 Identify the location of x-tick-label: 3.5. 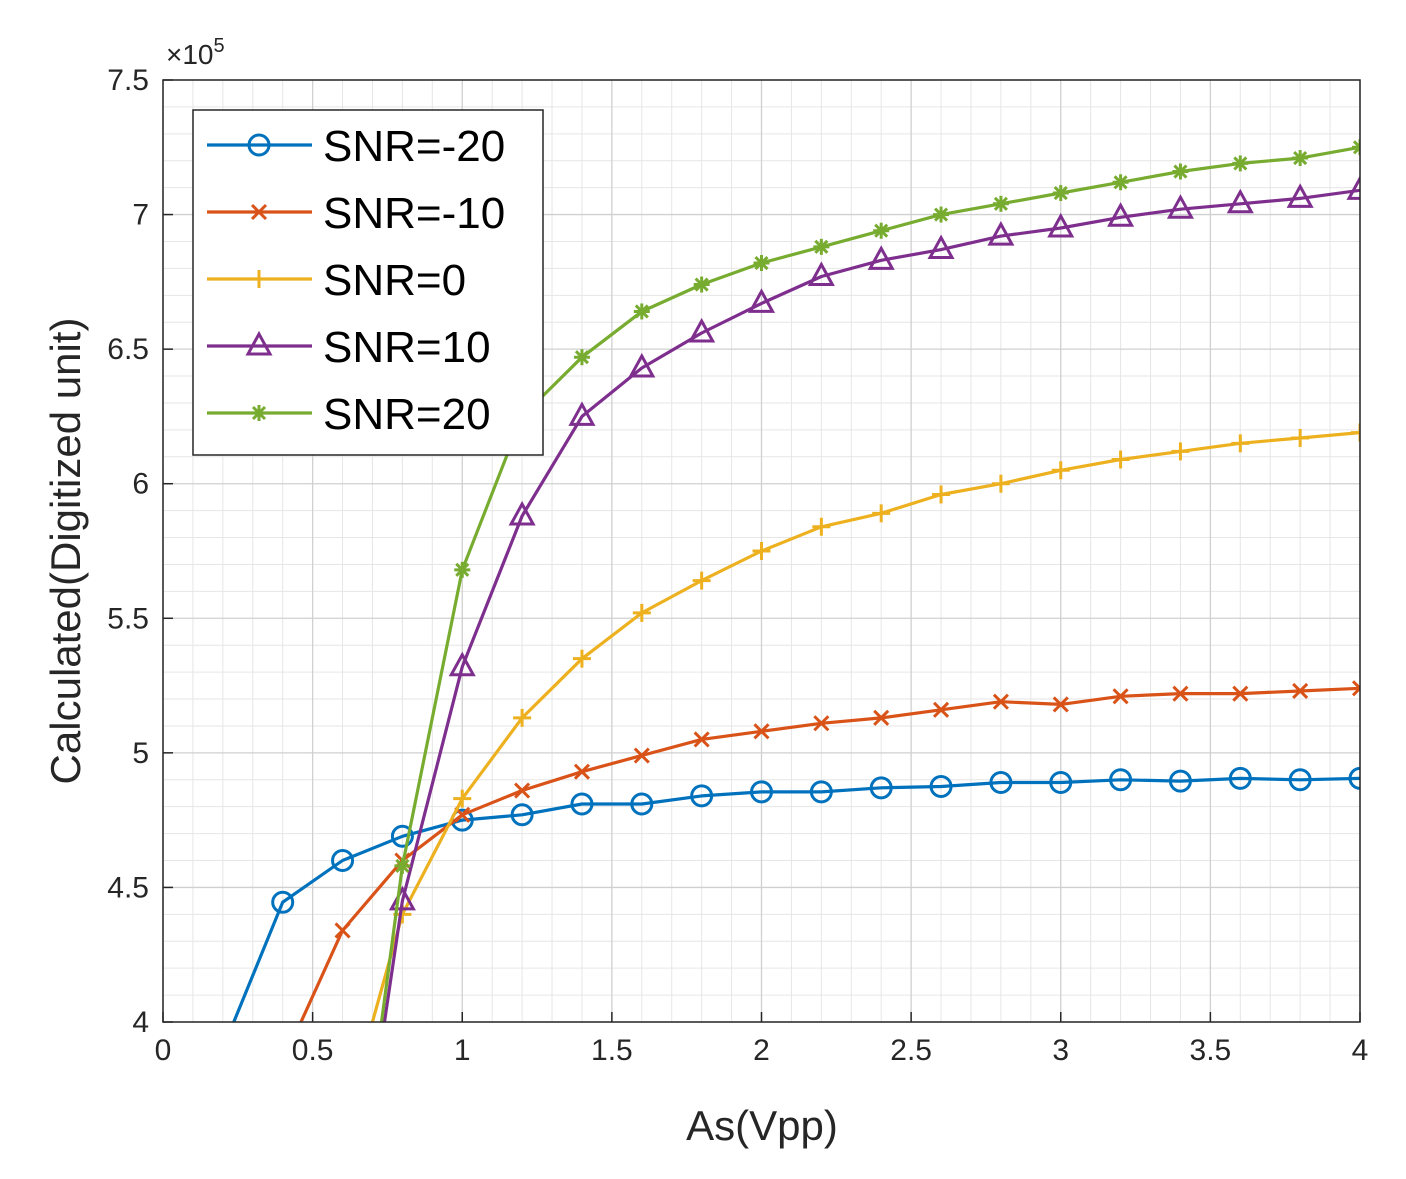
(1211, 1050).